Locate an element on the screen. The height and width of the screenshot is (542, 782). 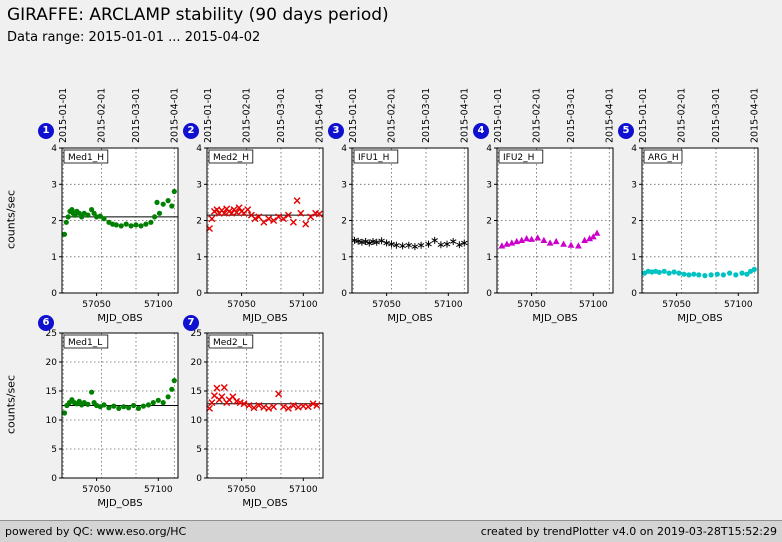
plot-number-badge: 1 is located at coordinates (46, 131).